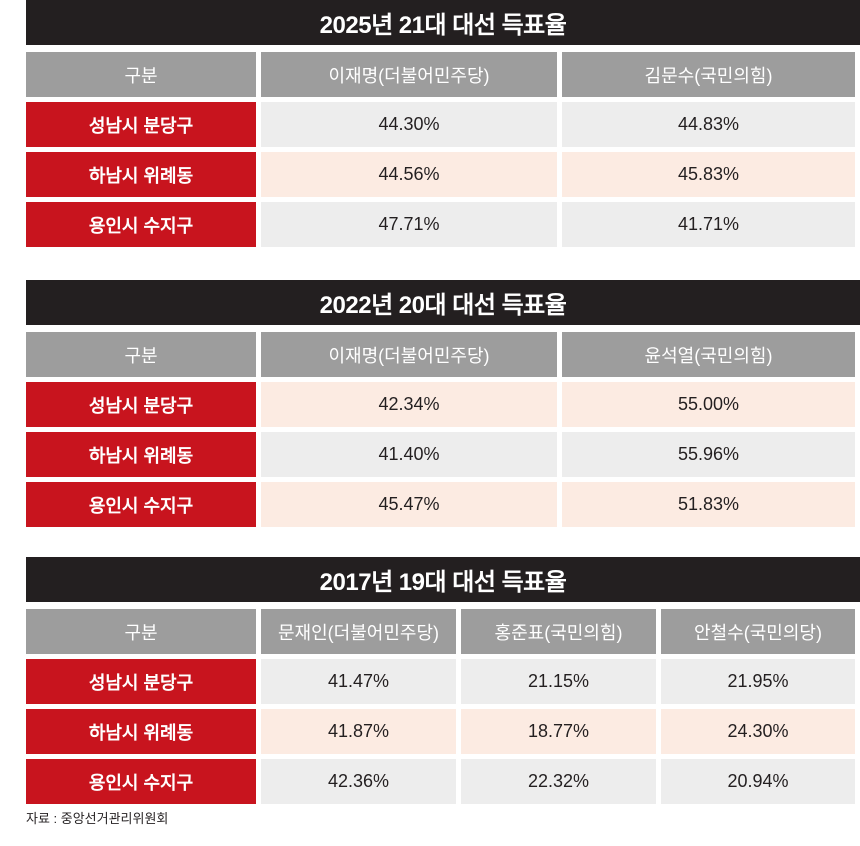 The height and width of the screenshot is (846, 860). I want to click on source-note: 자료 : 중앙선거관리위원회, so click(97, 818).